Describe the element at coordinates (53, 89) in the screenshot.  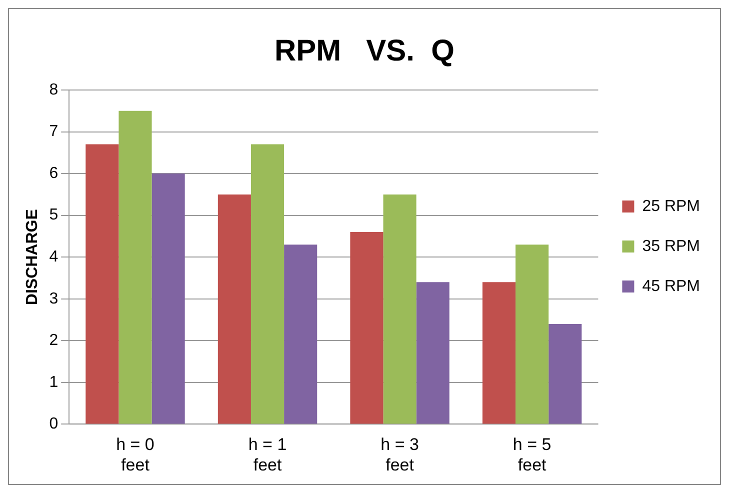
I see `y-tick-label: 8` at that location.